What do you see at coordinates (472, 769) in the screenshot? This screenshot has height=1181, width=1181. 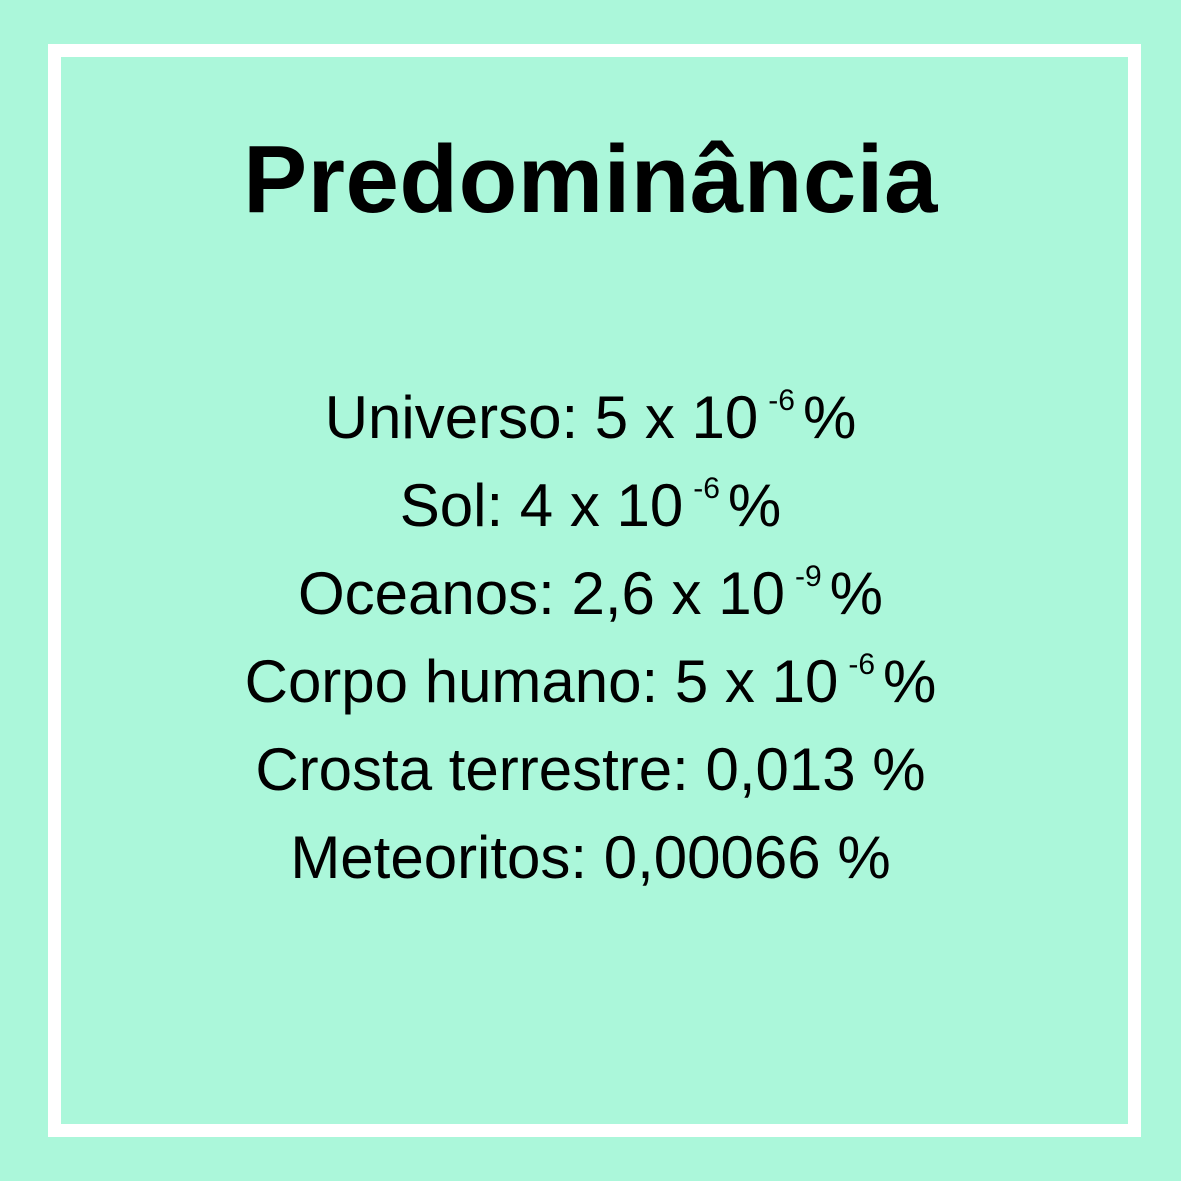 I see `row-label: Crosta terrestre:` at bounding box center [472, 769].